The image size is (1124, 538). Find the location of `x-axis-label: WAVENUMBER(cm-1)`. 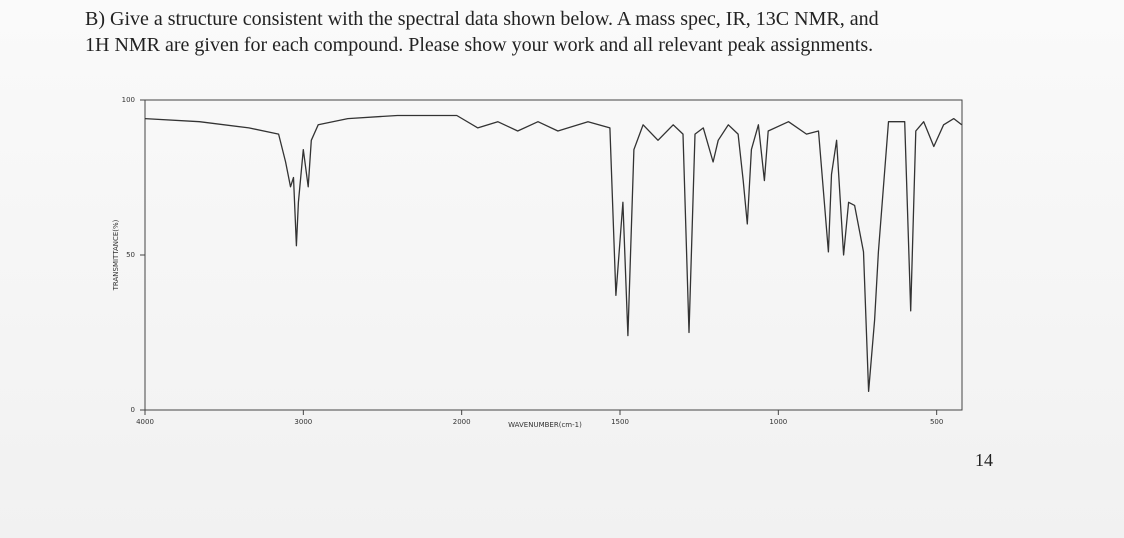

x-axis-label: WAVENUMBER(cm-1) is located at coordinates (545, 425).